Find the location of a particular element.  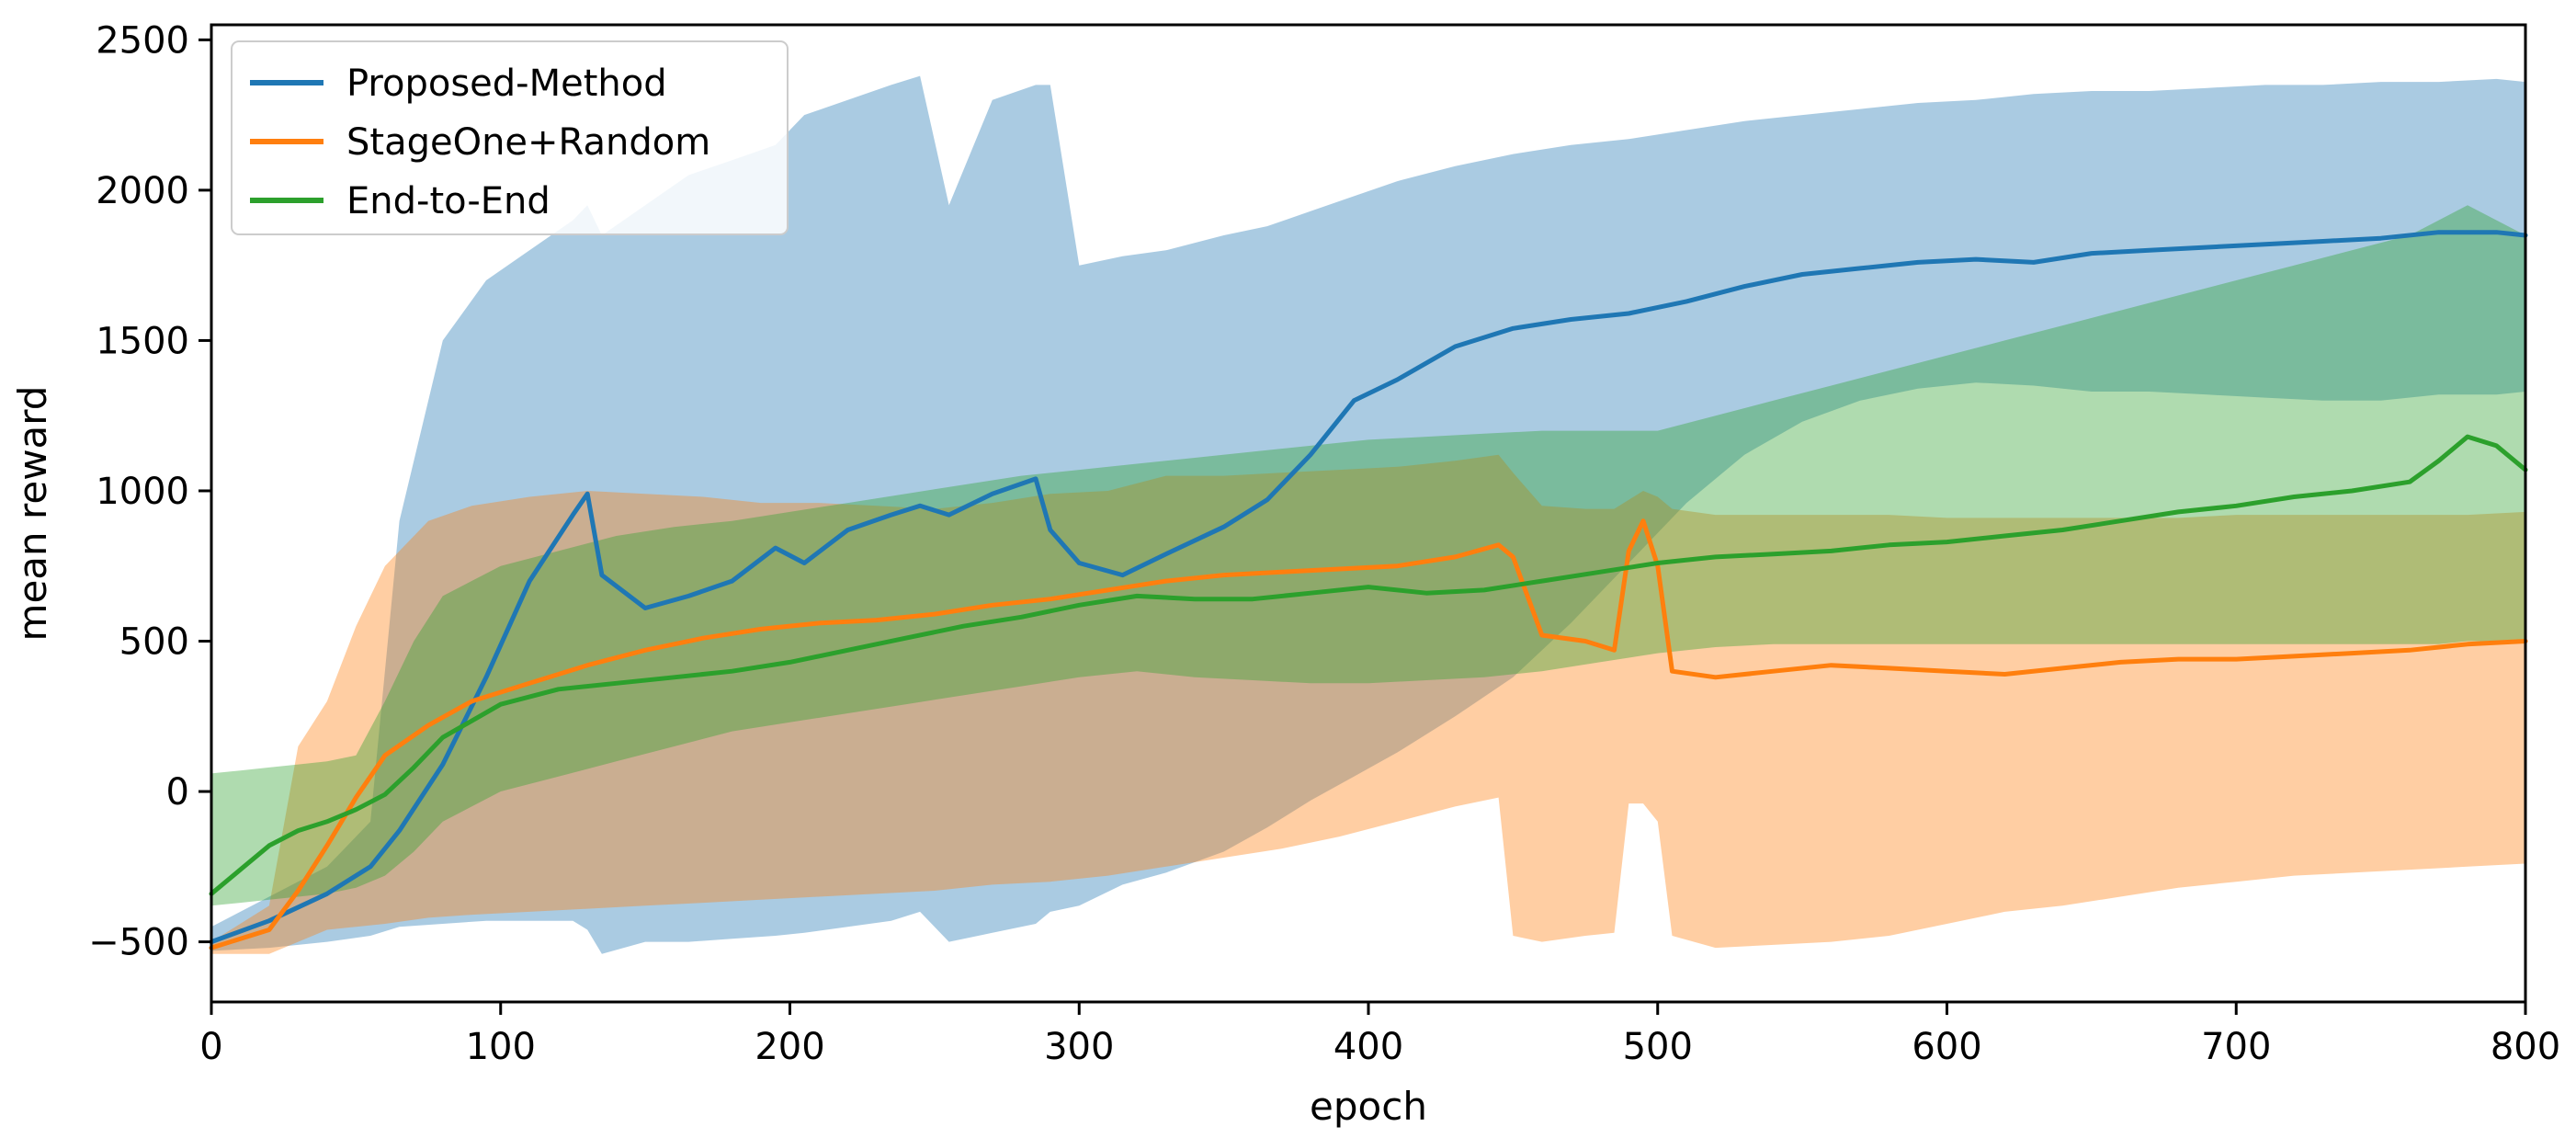

x-tick-label: 100 is located at coordinates (501, 1047).